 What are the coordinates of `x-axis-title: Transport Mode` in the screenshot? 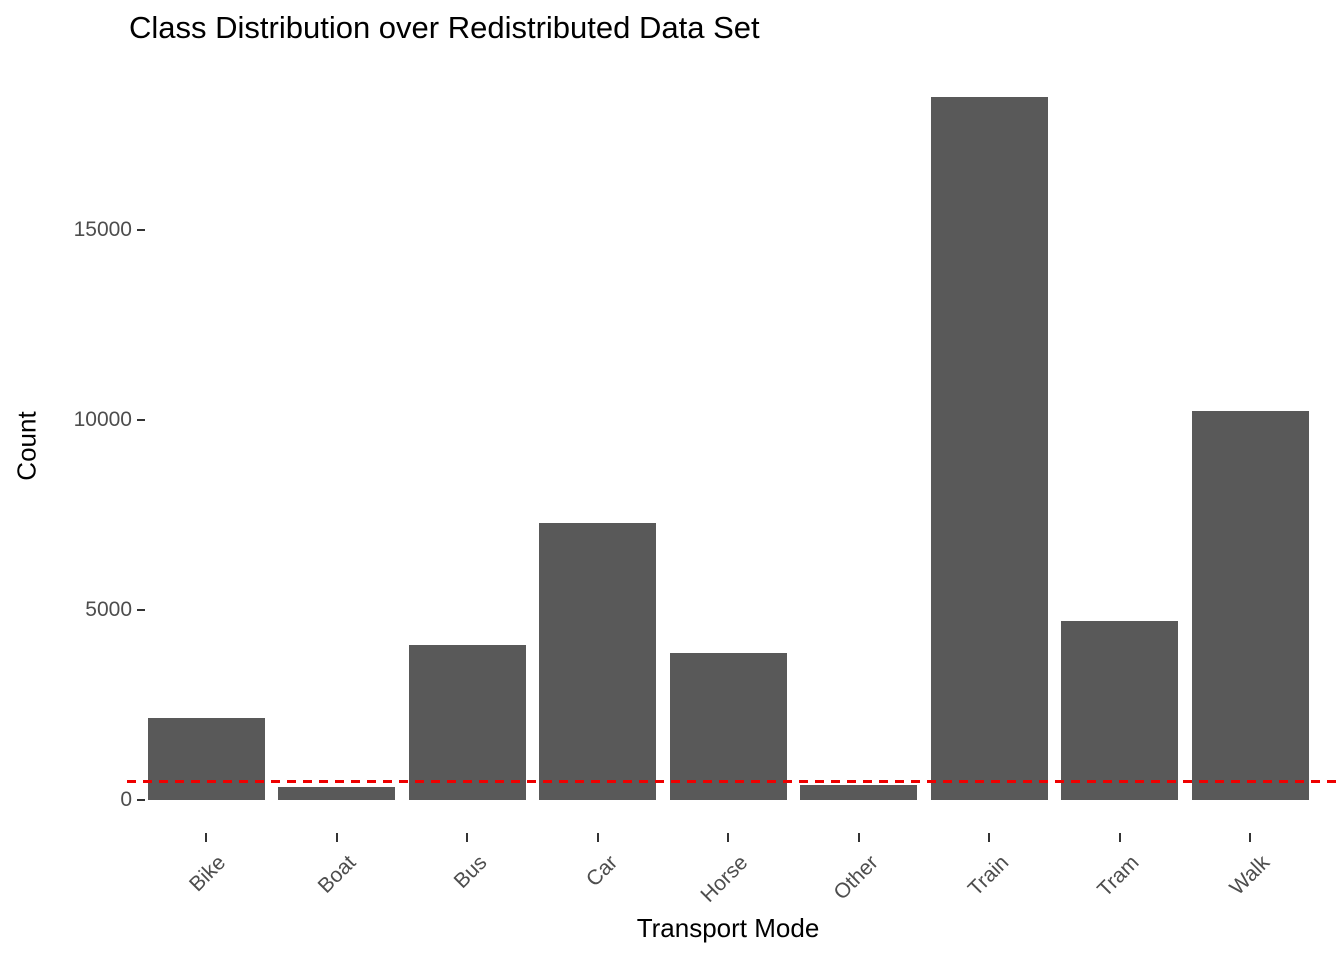 It's located at (728, 928).